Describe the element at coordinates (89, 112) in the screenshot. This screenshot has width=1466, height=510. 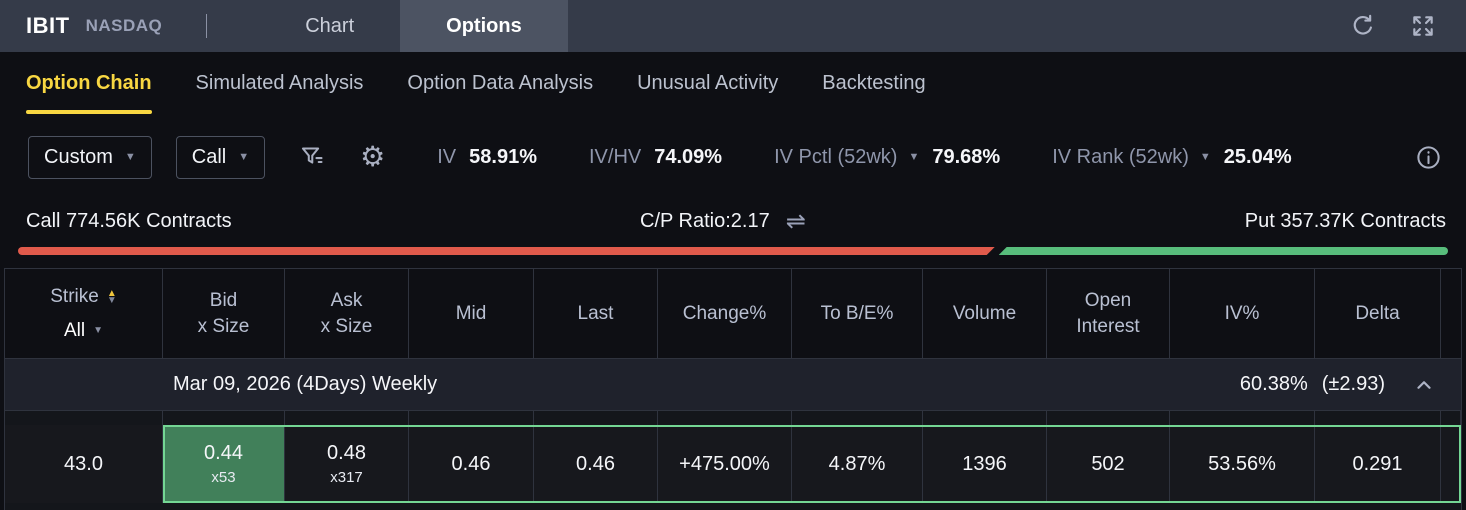
I see `active-tab-underline` at that location.